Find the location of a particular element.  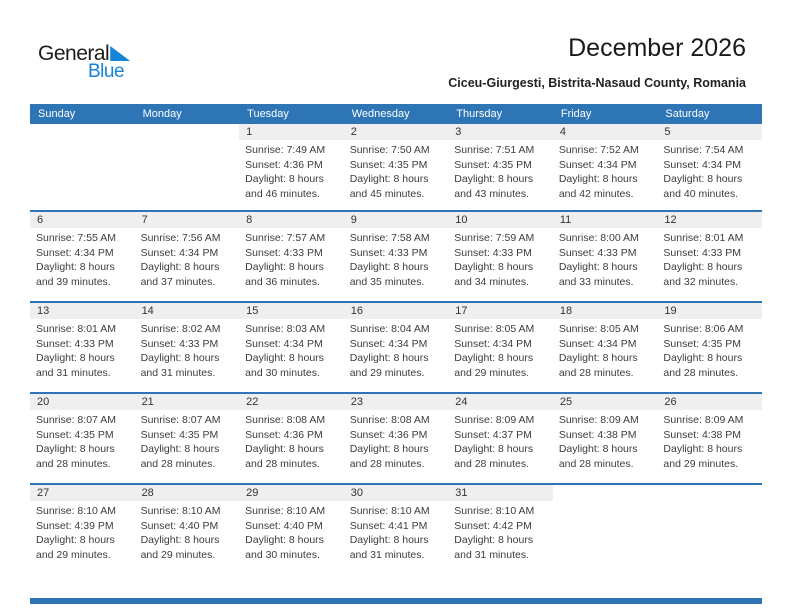

date-number: 9 is located at coordinates (396, 220).